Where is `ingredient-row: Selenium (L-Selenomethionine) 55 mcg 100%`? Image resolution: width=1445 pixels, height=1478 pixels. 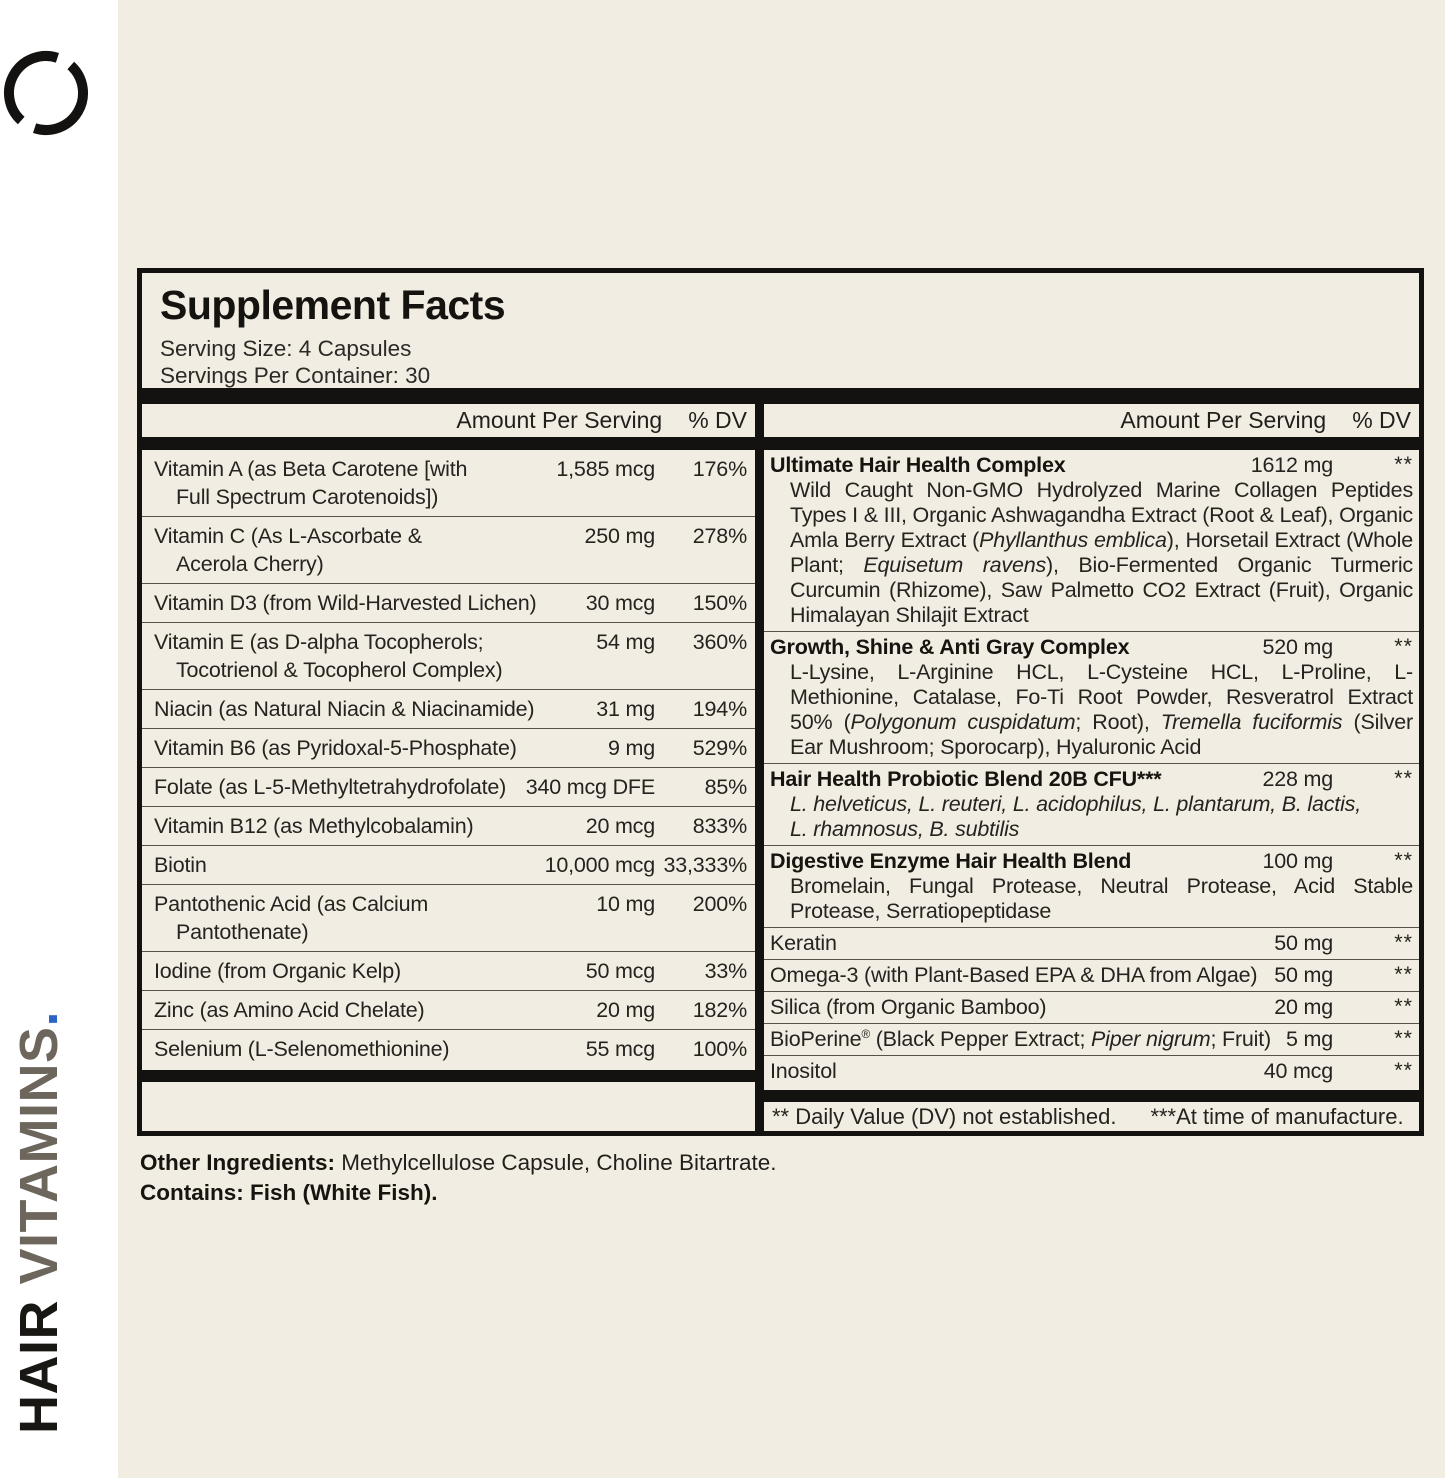
ingredient-row: Selenium (L-Selenomethionine) 55 mcg 100% is located at coordinates (448, 1048).